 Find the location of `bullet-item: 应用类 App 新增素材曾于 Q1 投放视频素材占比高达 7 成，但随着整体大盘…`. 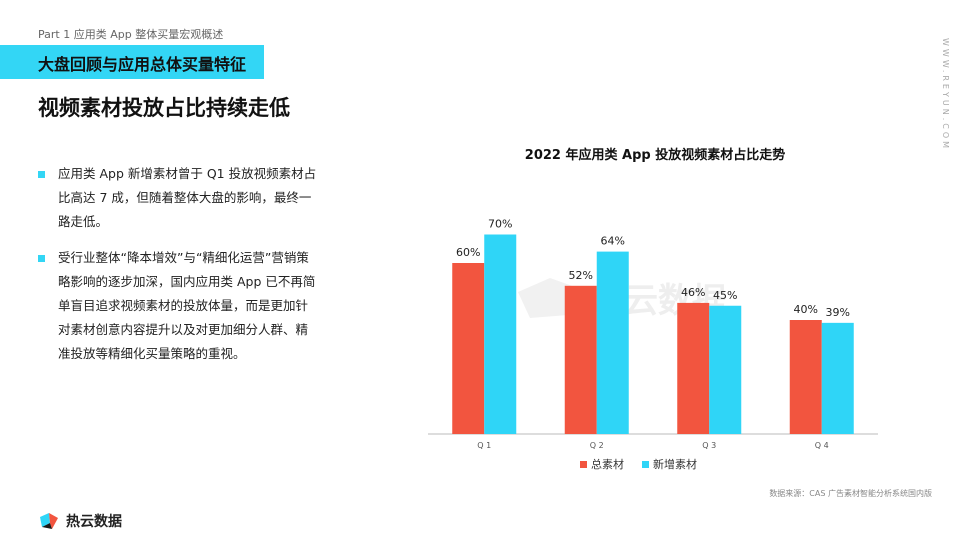

bullet-item: 应用类 App 新增素材曾于 Q1 投放视频素材占比高达 7 成，但随着整体大盘… is located at coordinates (179, 198).